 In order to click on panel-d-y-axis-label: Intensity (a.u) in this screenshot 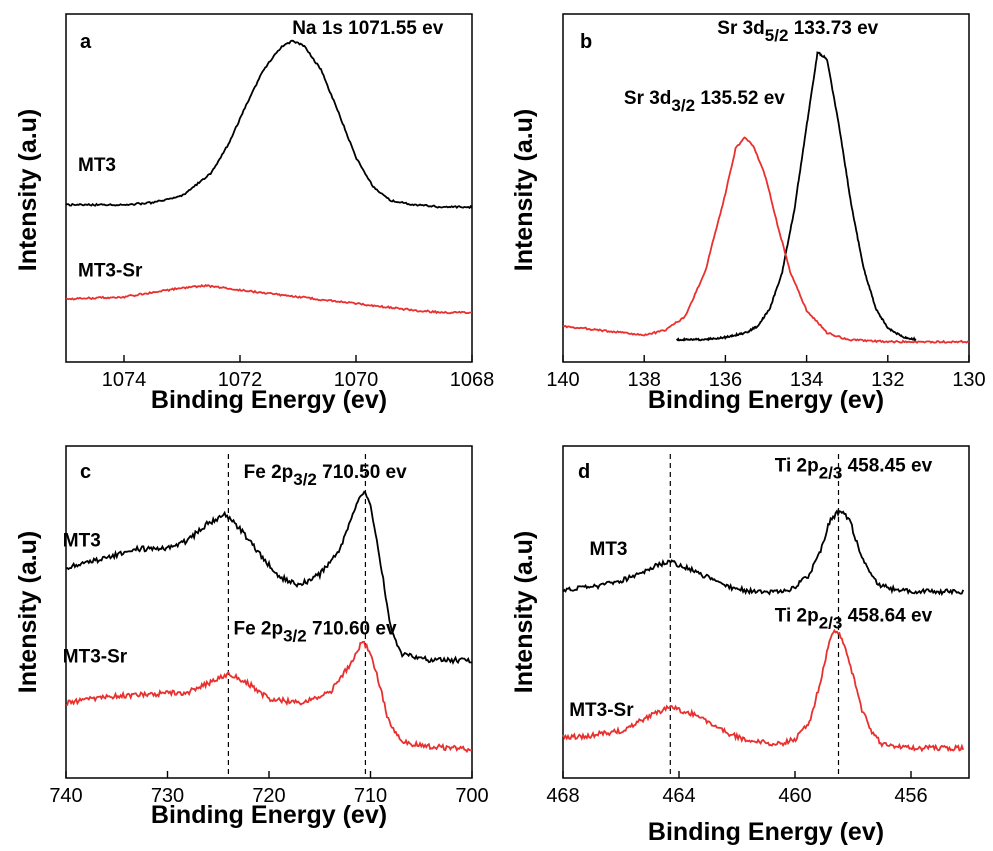, I will do `click(524, 612)`.